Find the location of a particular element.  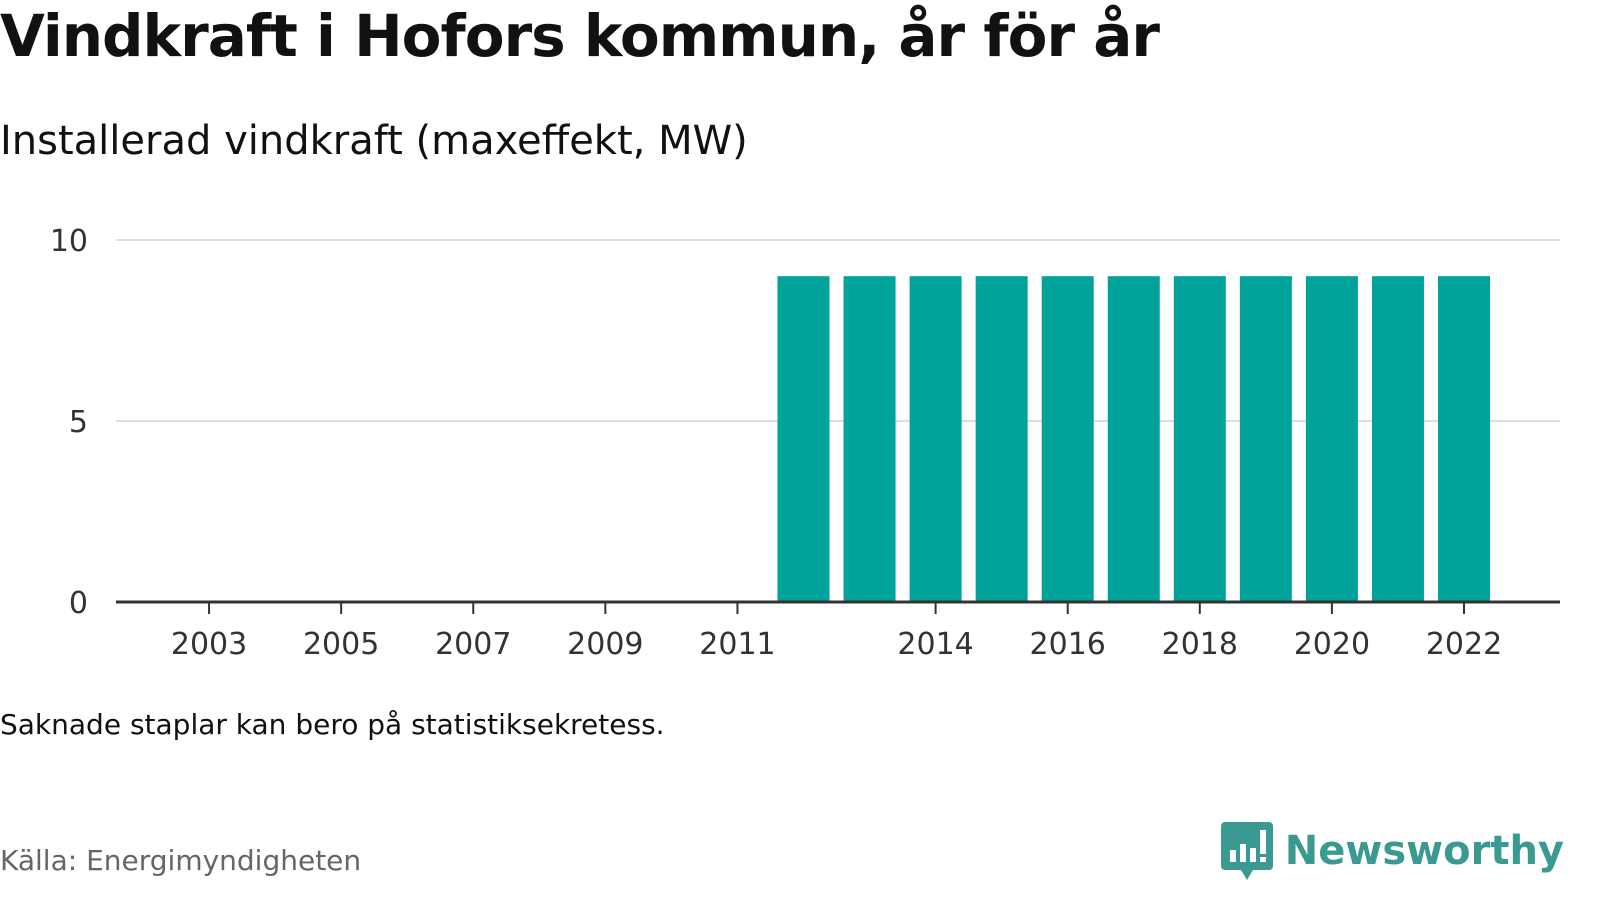

y-tick-label: 0 is located at coordinates (78, 603).